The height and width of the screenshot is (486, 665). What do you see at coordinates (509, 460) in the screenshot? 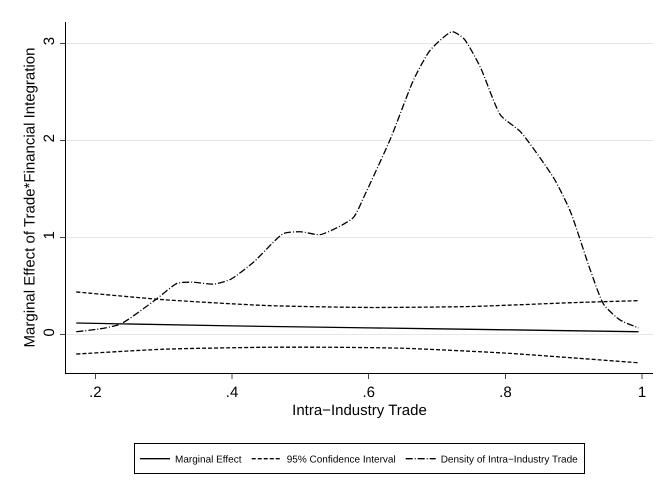
I see `legend-label: Density of Intra−Industry Trade` at bounding box center [509, 460].